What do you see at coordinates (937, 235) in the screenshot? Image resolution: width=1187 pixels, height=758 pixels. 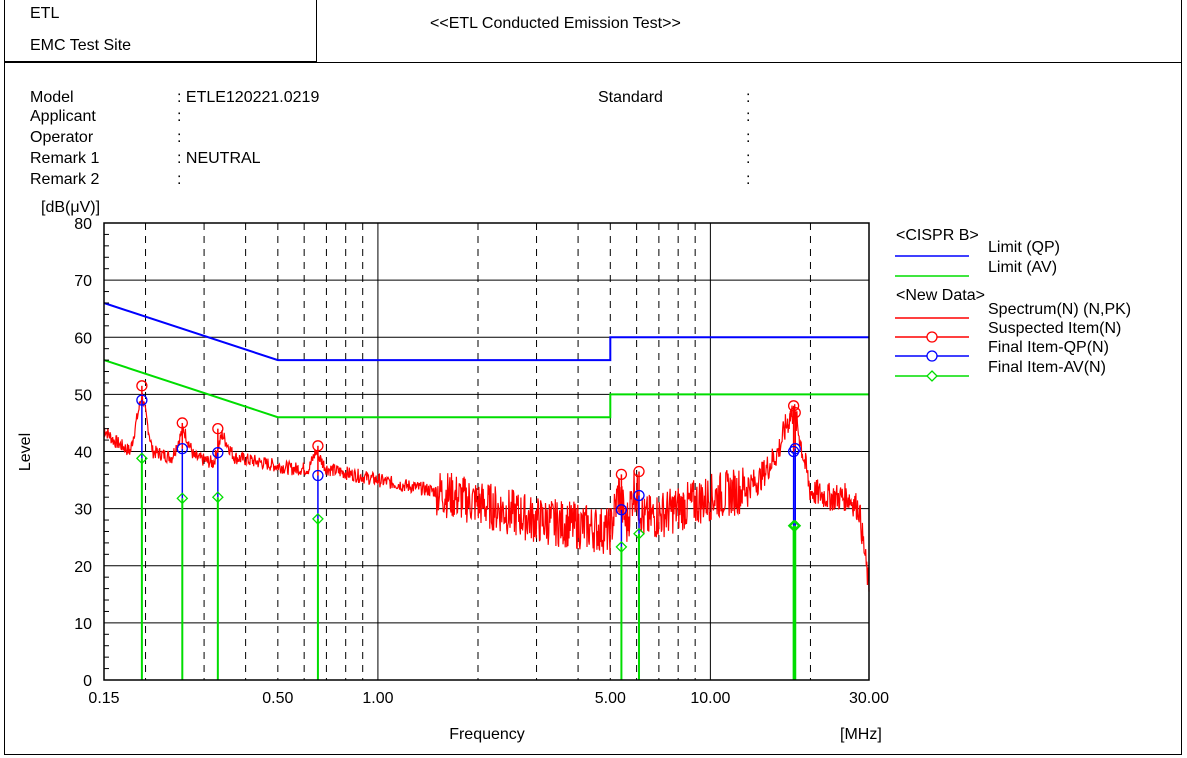 I see `legend-group-title: <CISPR B>` at bounding box center [937, 235].